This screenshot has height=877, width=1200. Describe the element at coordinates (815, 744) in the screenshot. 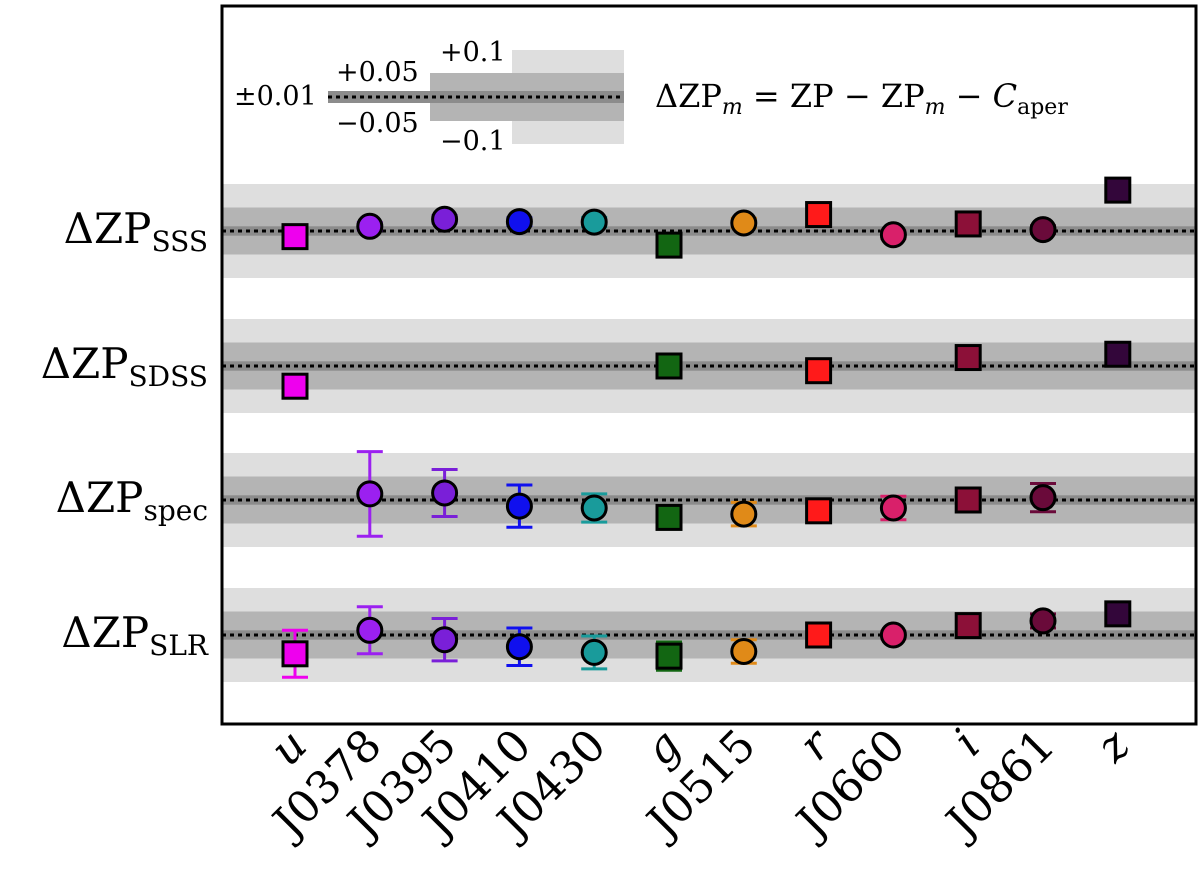

I see `x-tick-r: r` at that location.